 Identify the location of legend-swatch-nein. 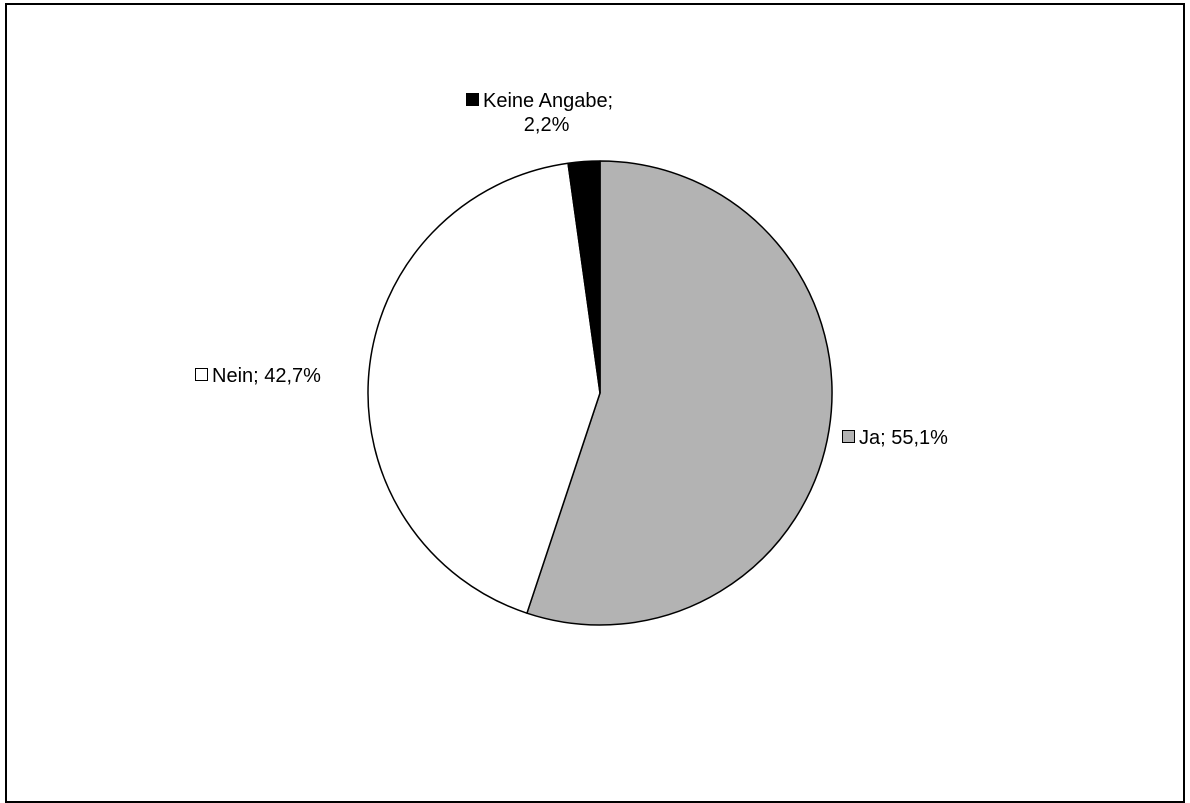
(201, 374).